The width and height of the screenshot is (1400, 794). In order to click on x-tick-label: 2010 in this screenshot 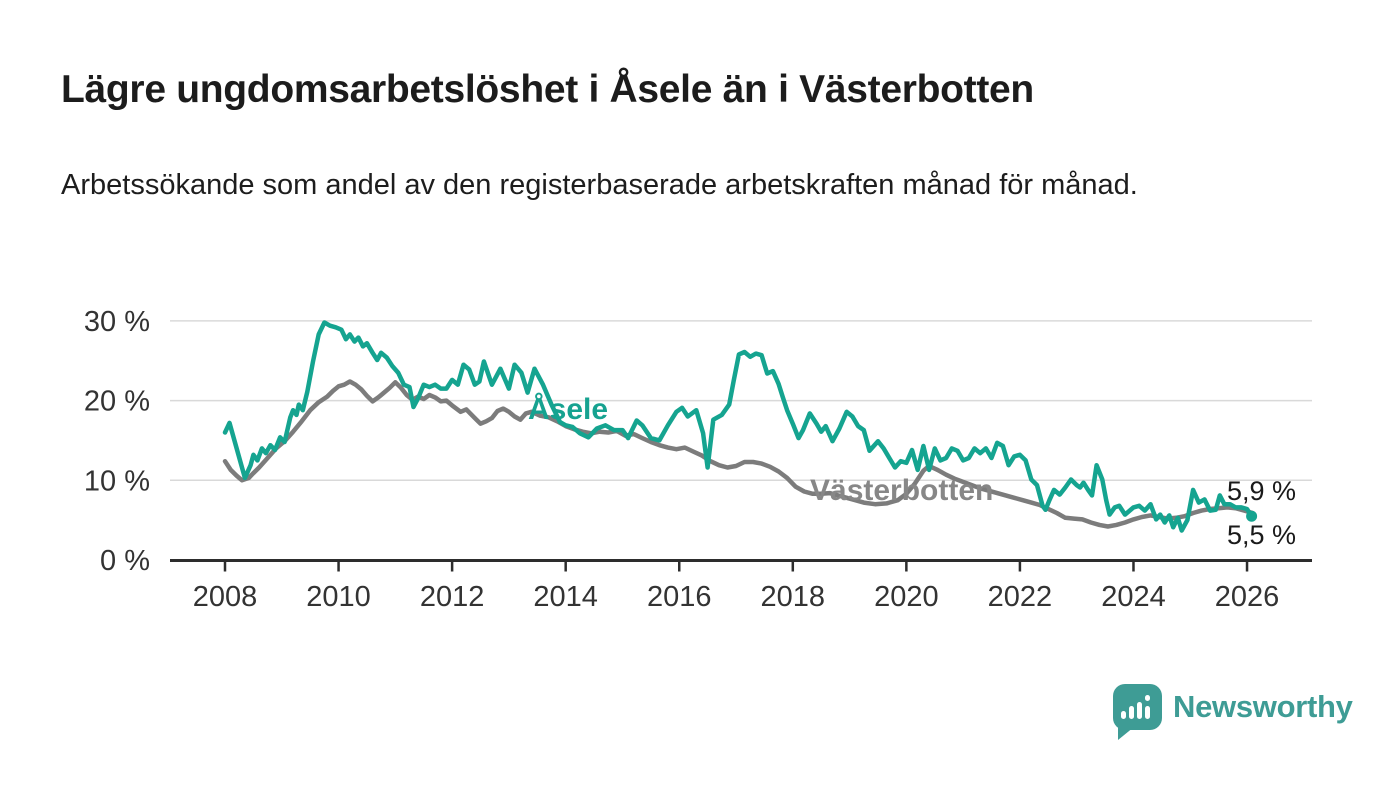, I will do `click(338, 597)`.